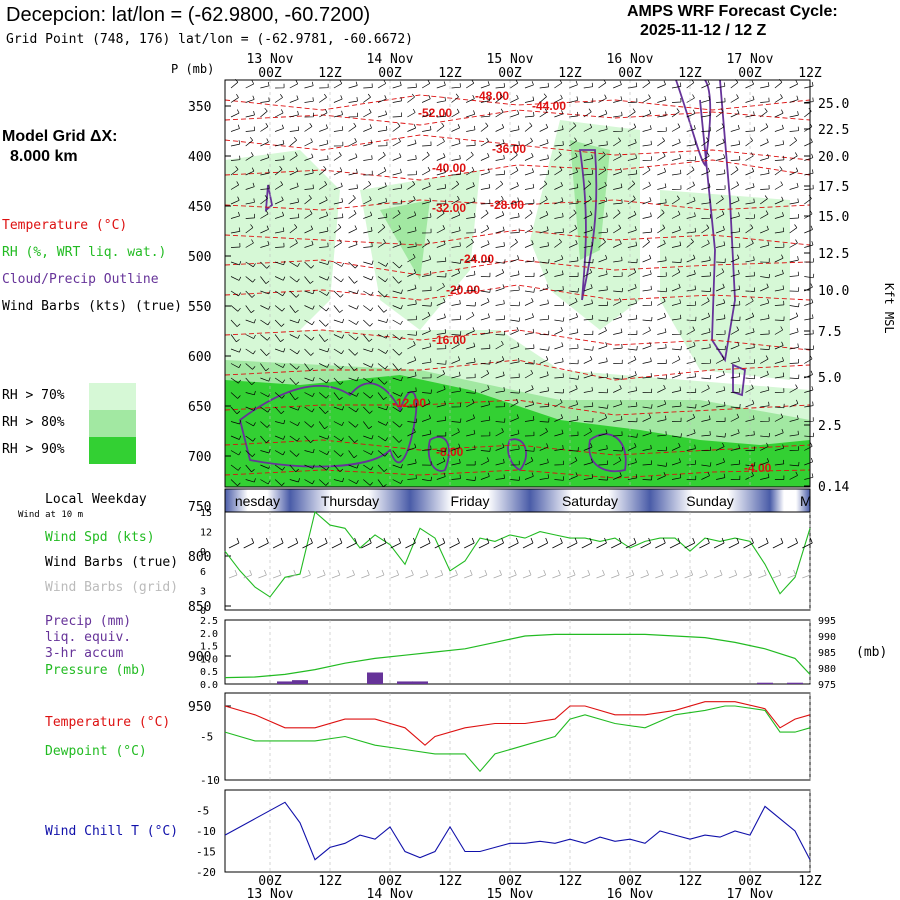 This screenshot has width=900, height=900. I want to click on temperature-contour-label: -32.00, so click(449, 208).